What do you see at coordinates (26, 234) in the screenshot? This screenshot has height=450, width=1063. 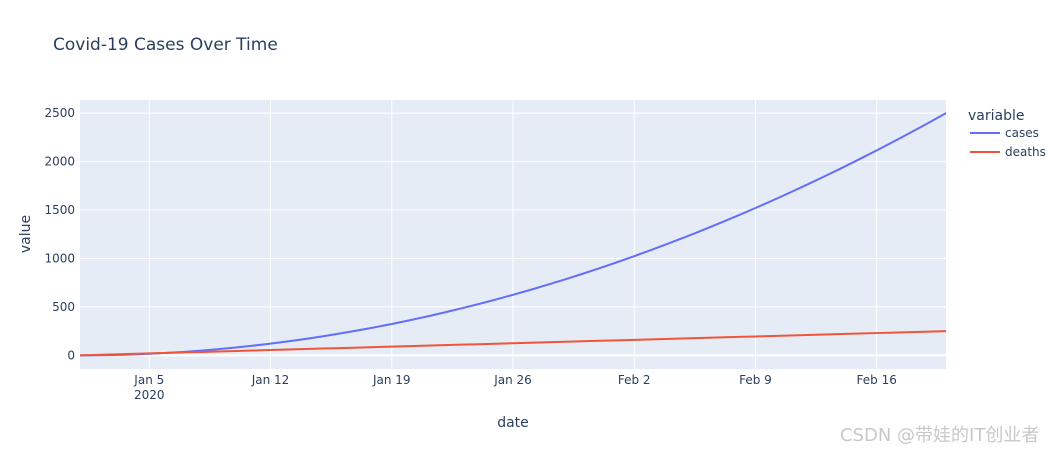 I see `y-axis-label: value` at bounding box center [26, 234].